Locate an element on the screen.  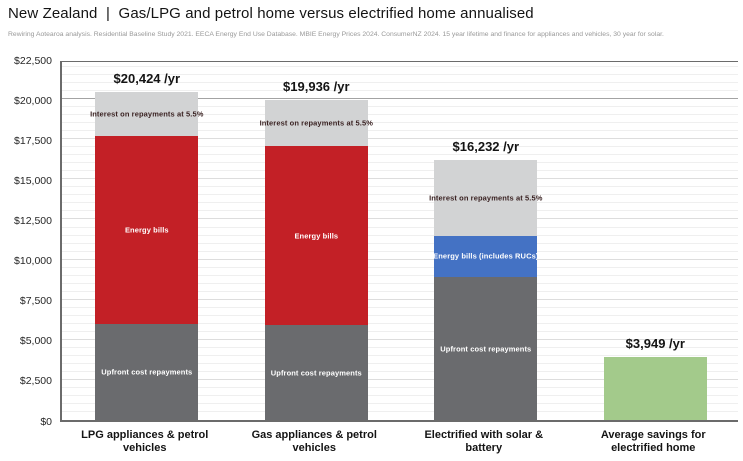
y-axis-label: $17,500 is located at coordinates (33, 140).